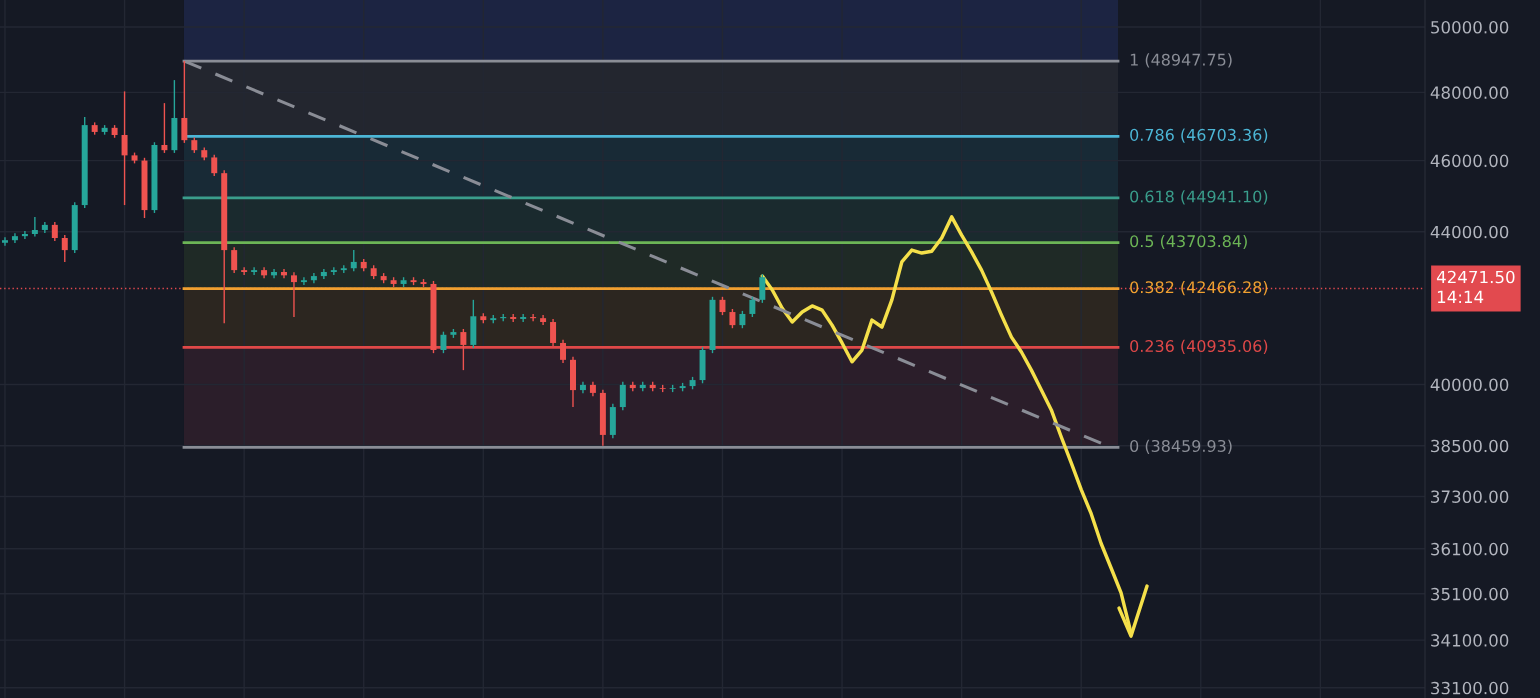  I want to click on y-tick-label: 48000.00, so click(1469, 92).